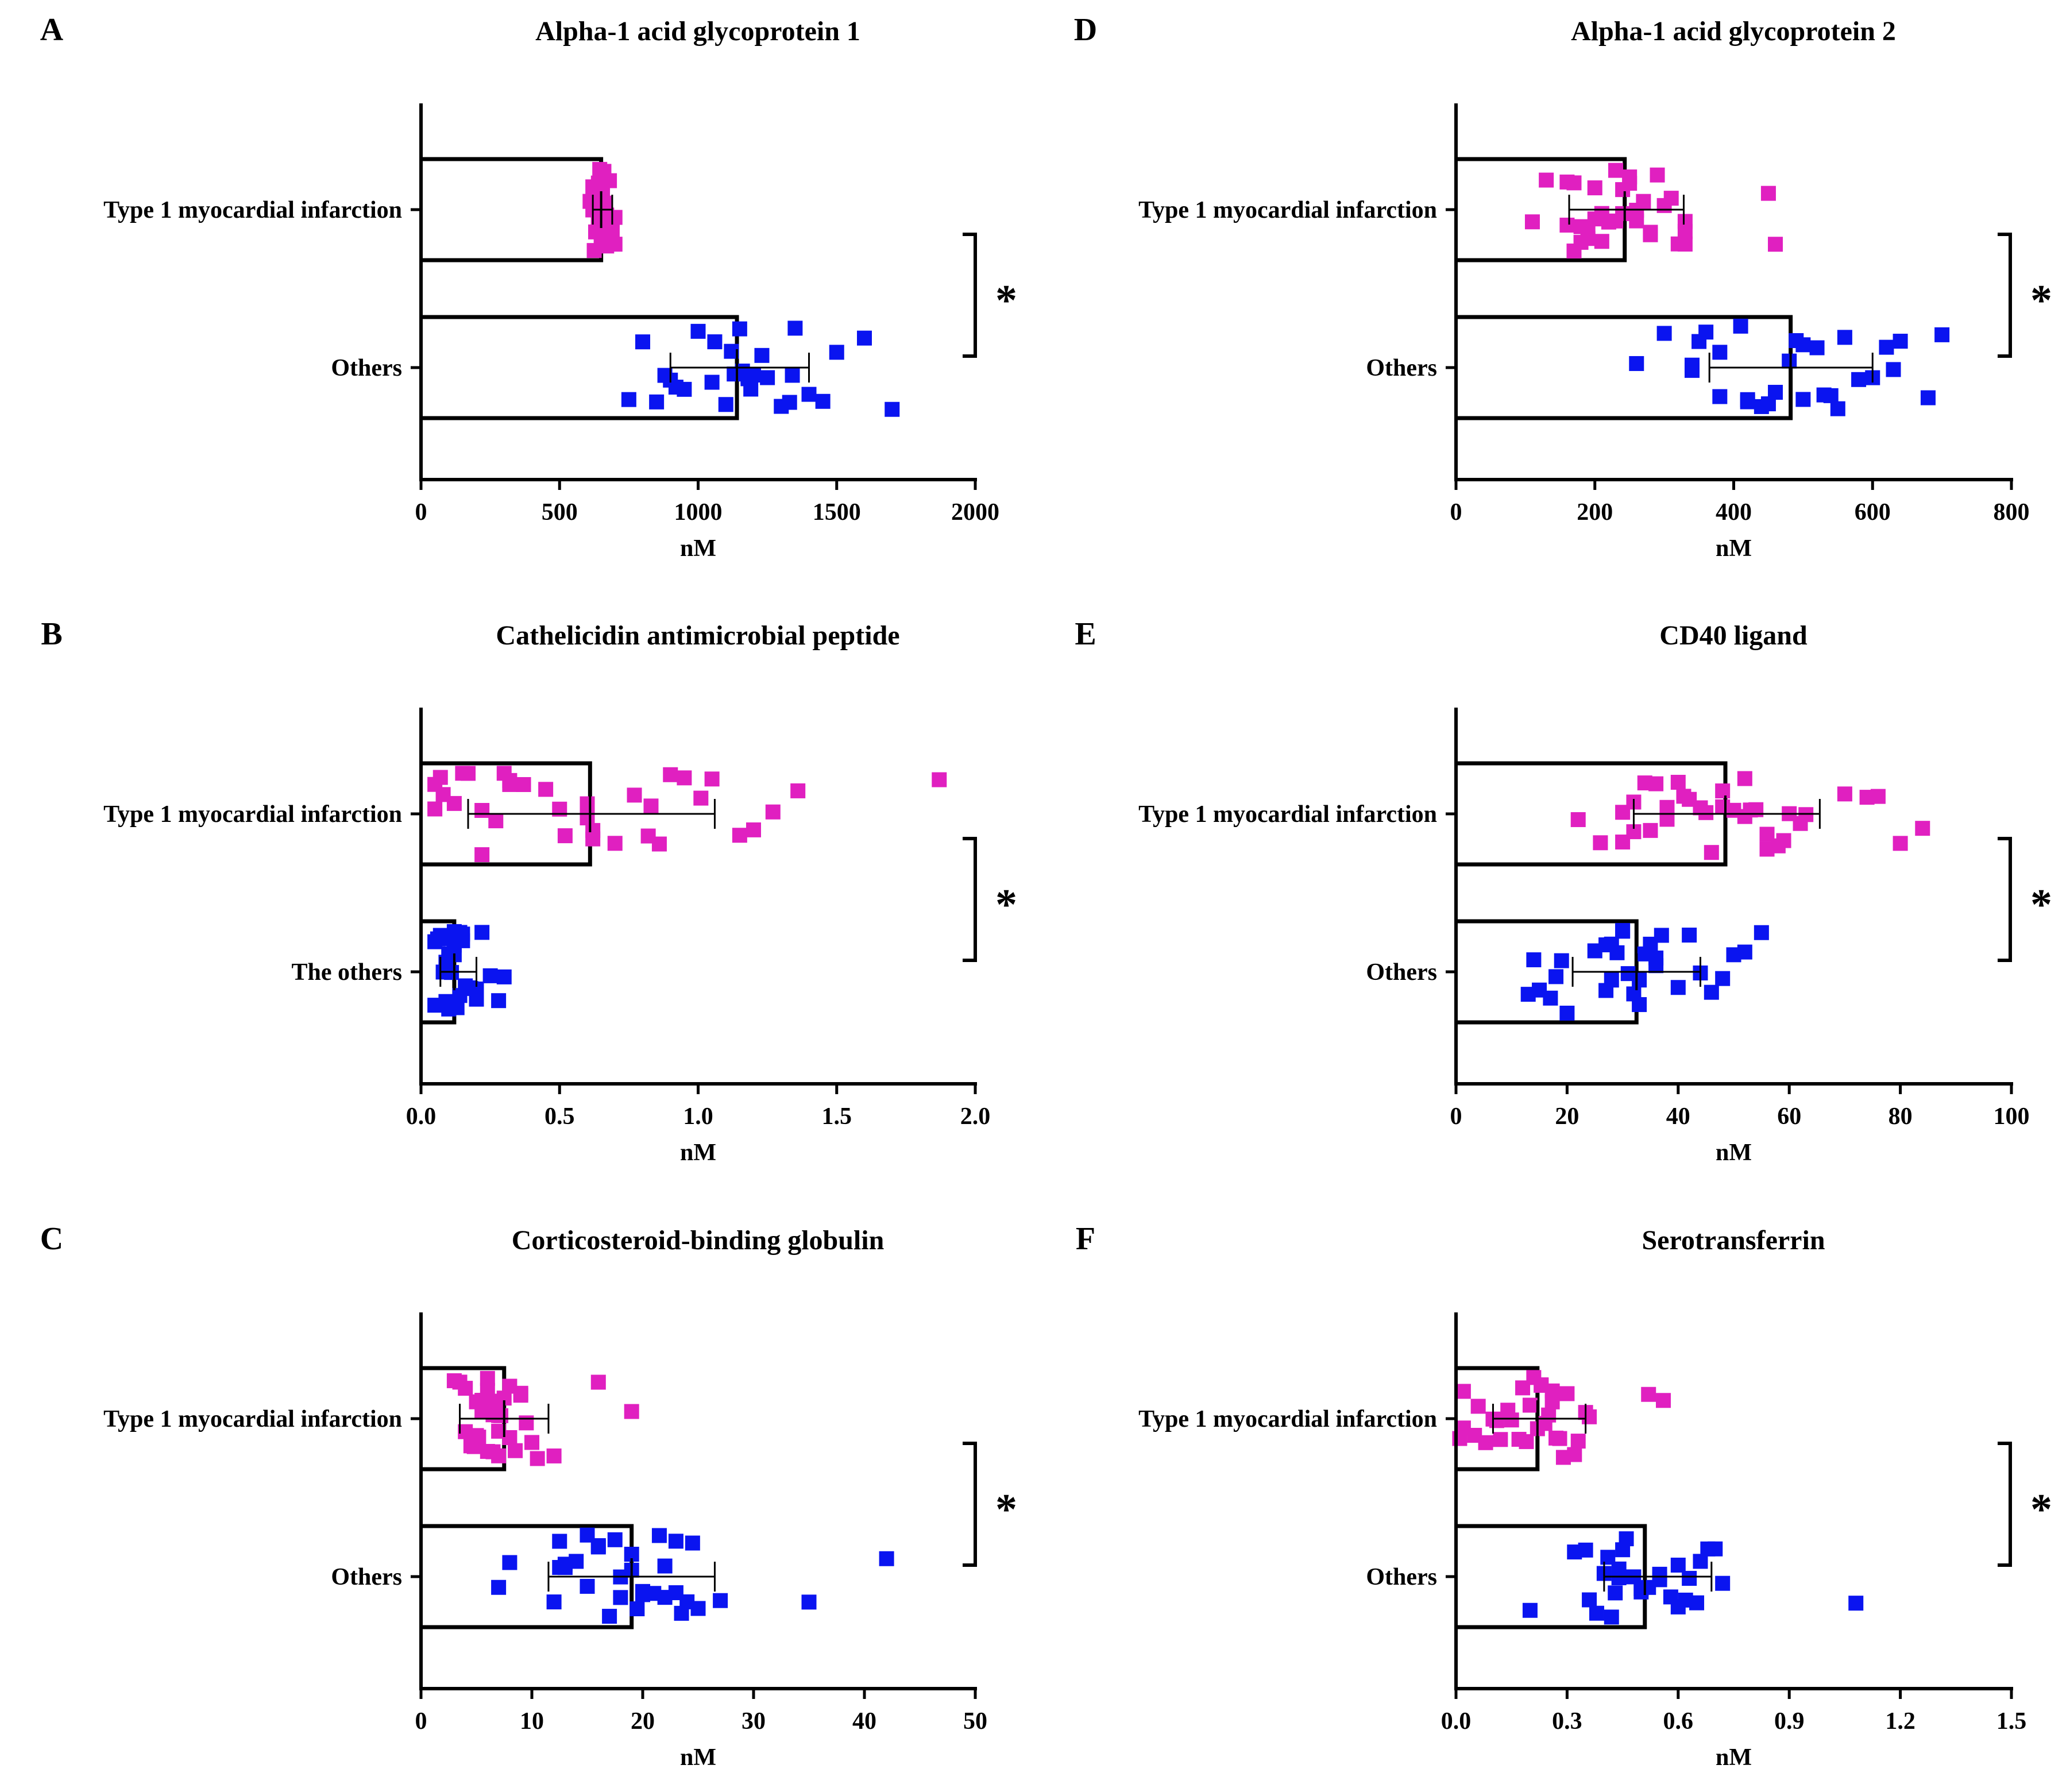 This screenshot has width=2070, height=1792. I want to click on panel-letter: A, so click(52, 30).